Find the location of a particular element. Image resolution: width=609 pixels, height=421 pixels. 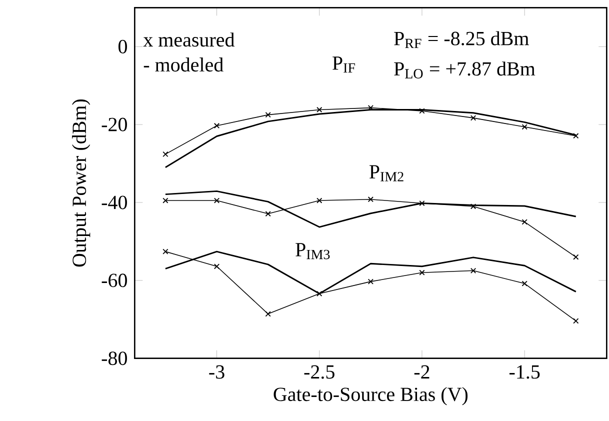

annotation: P$_{RF}$ = -8.25 dBm is located at coordinates (461, 39).